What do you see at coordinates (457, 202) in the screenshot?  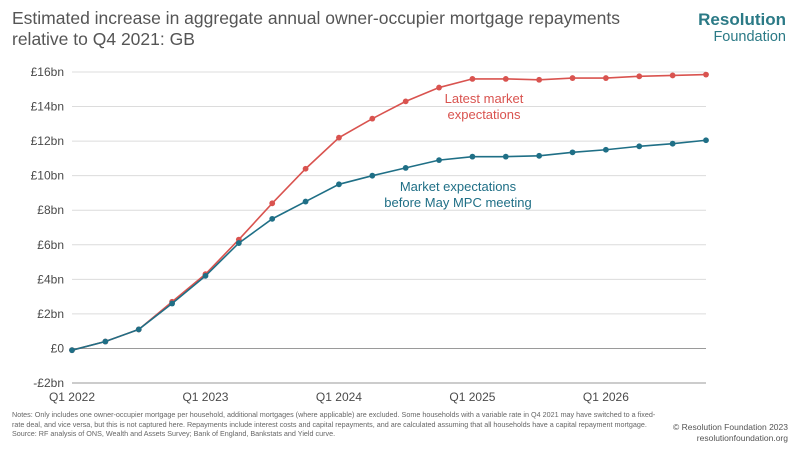 I see `series-label-1: before May MPC meeting` at bounding box center [457, 202].